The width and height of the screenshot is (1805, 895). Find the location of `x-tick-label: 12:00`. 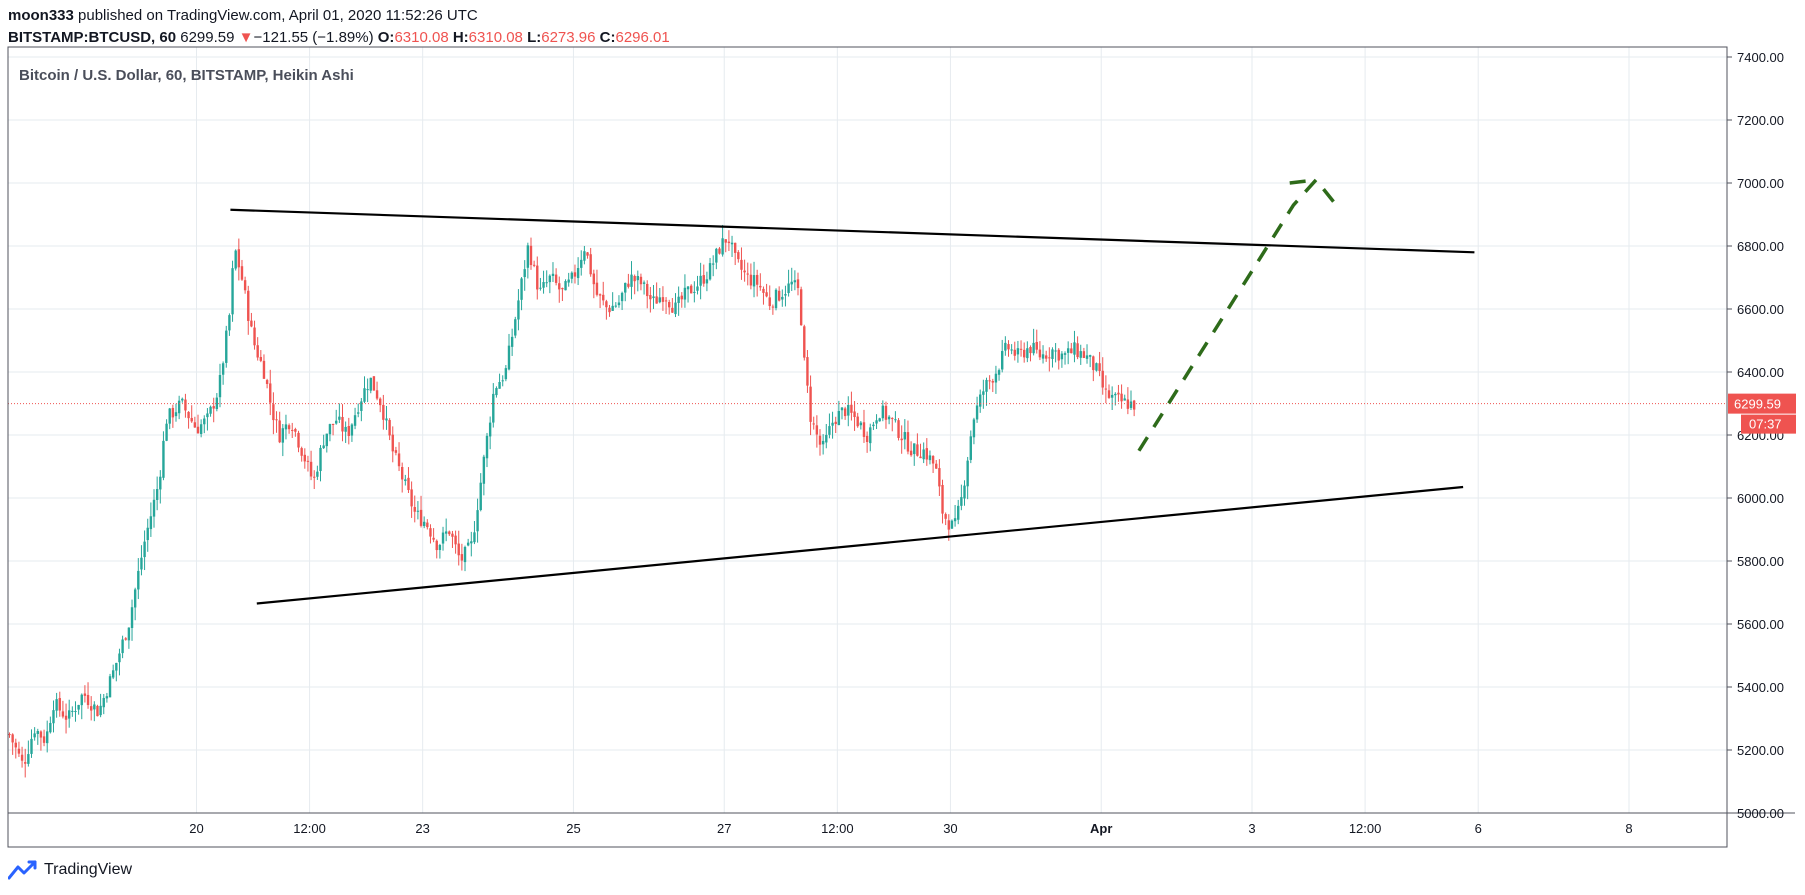

x-tick-label: 12:00 is located at coordinates (1365, 828).